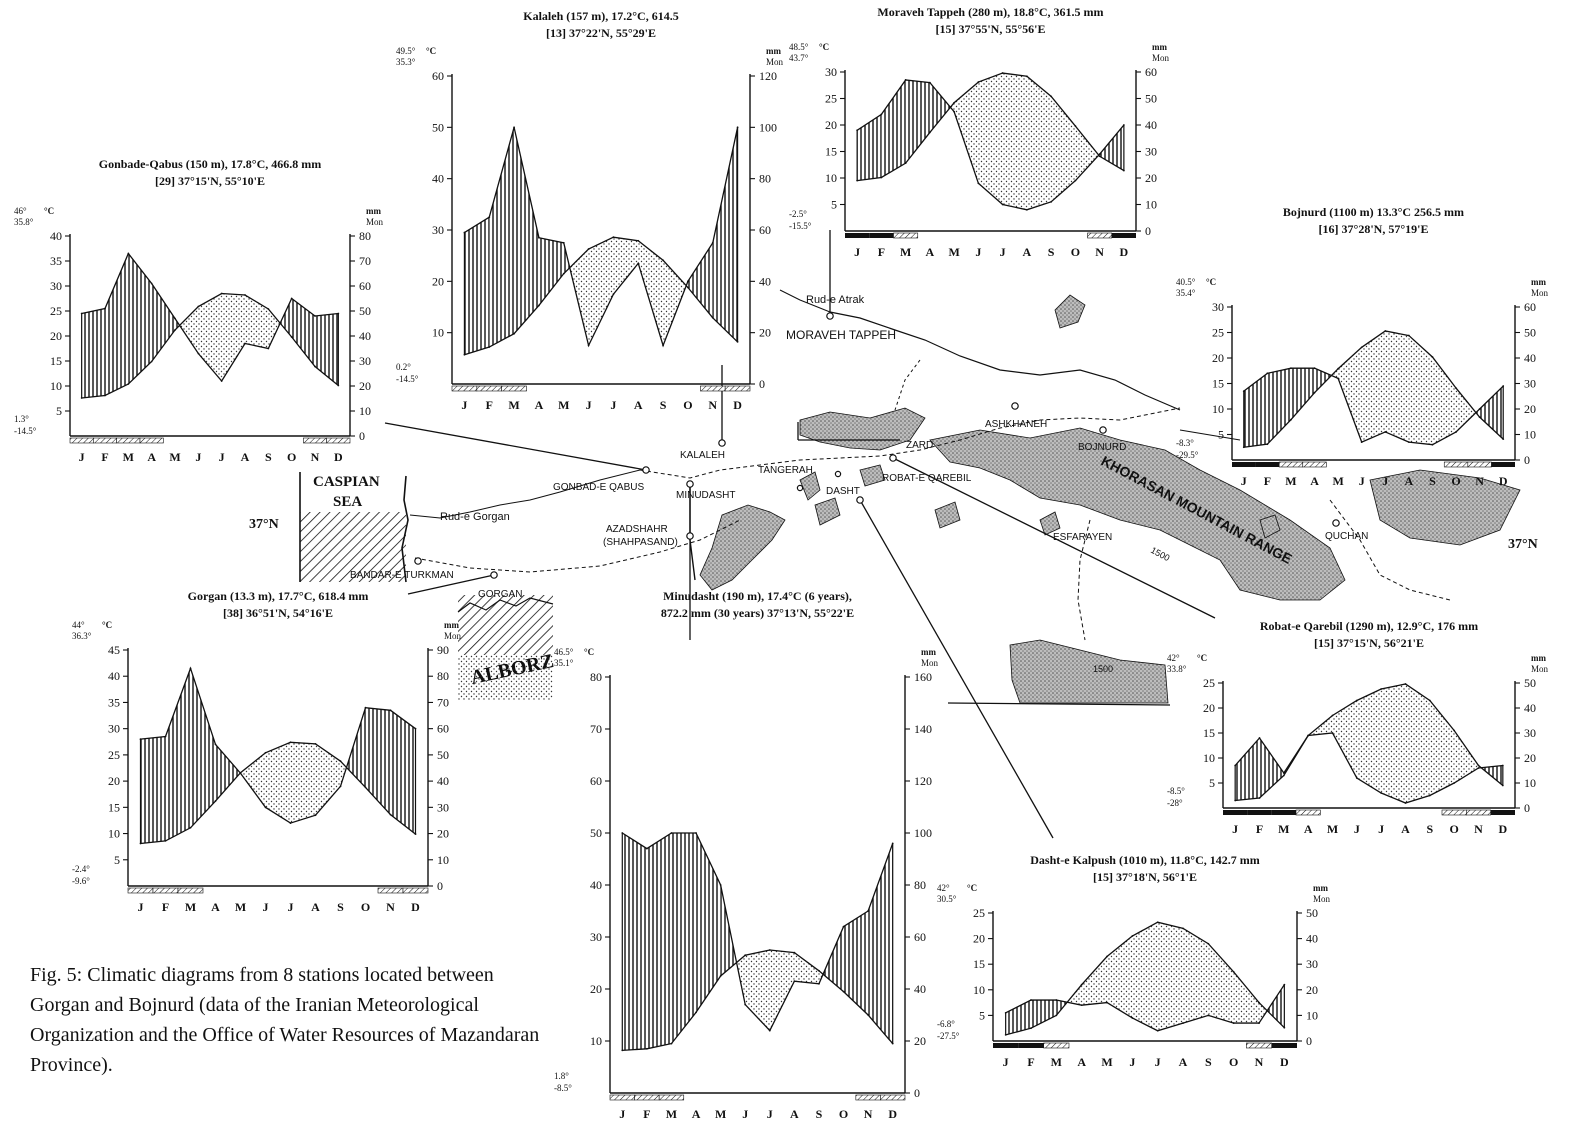  Describe the element at coordinates (453, 636) in the screenshot. I see `prec-month-label: Mon` at that location.